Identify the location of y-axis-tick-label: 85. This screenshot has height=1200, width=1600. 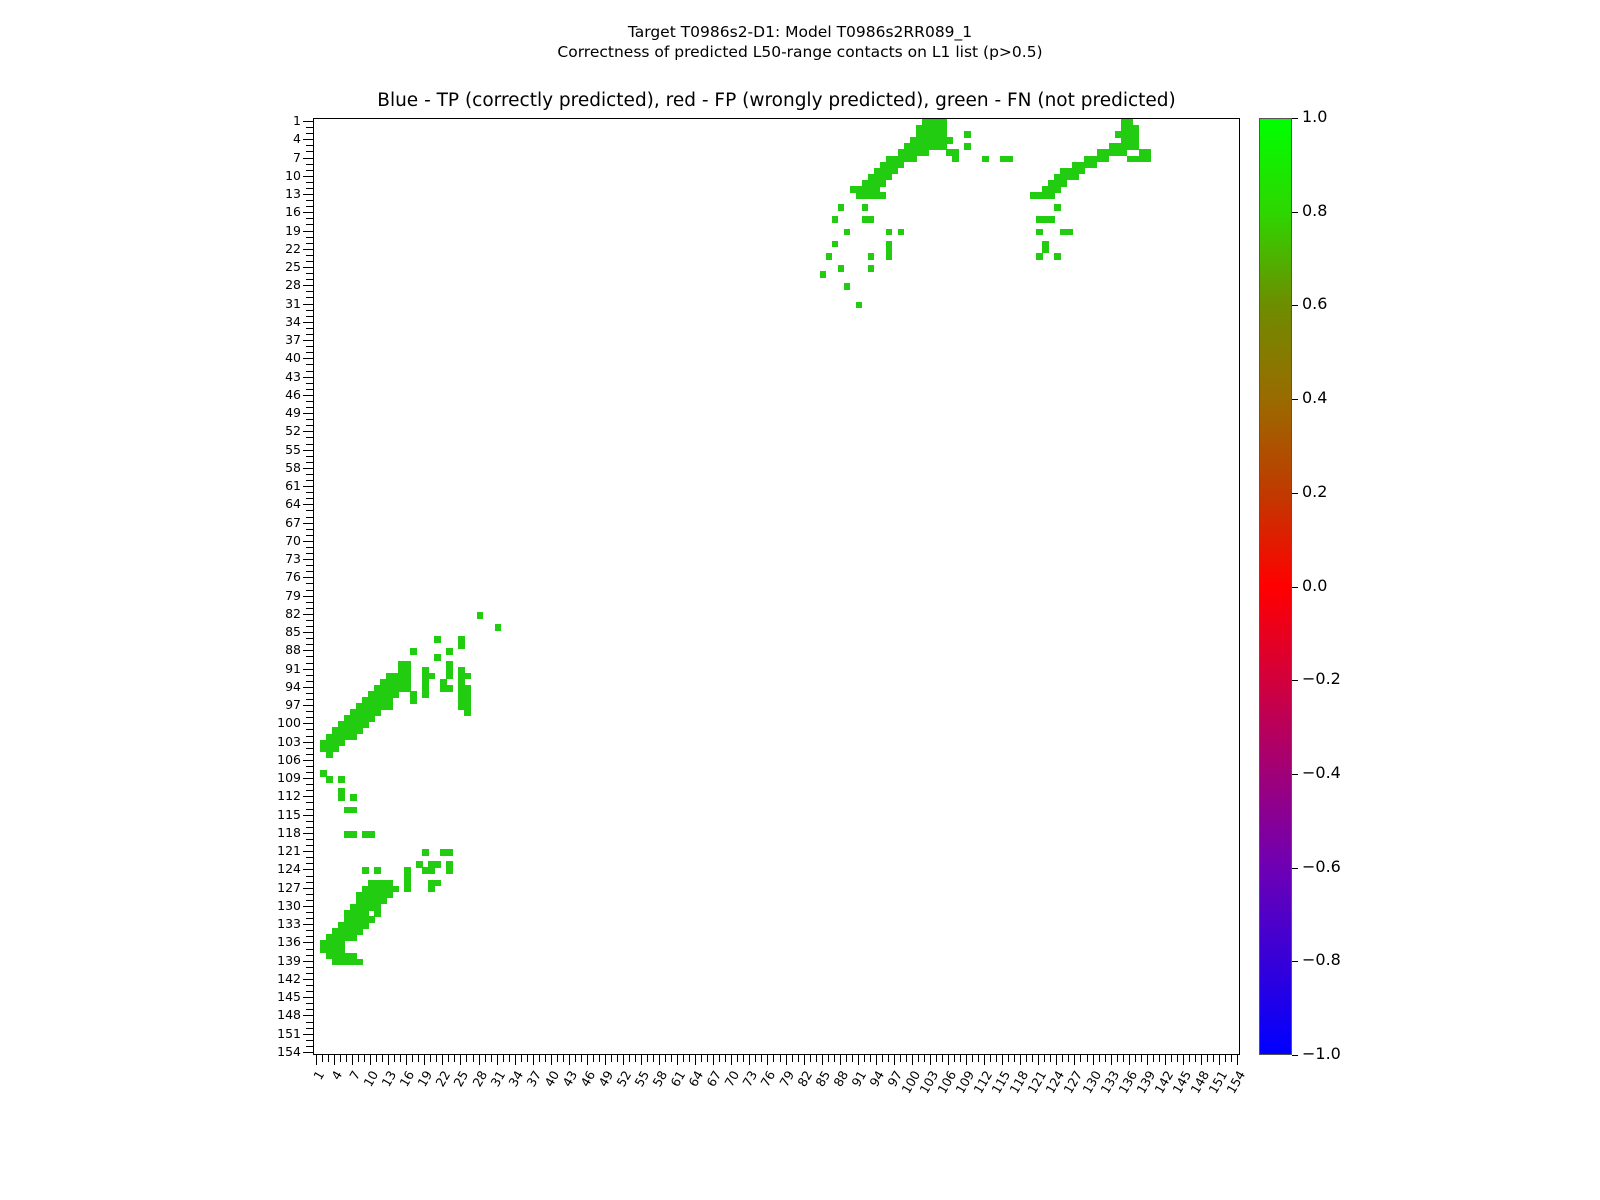
(293, 632).